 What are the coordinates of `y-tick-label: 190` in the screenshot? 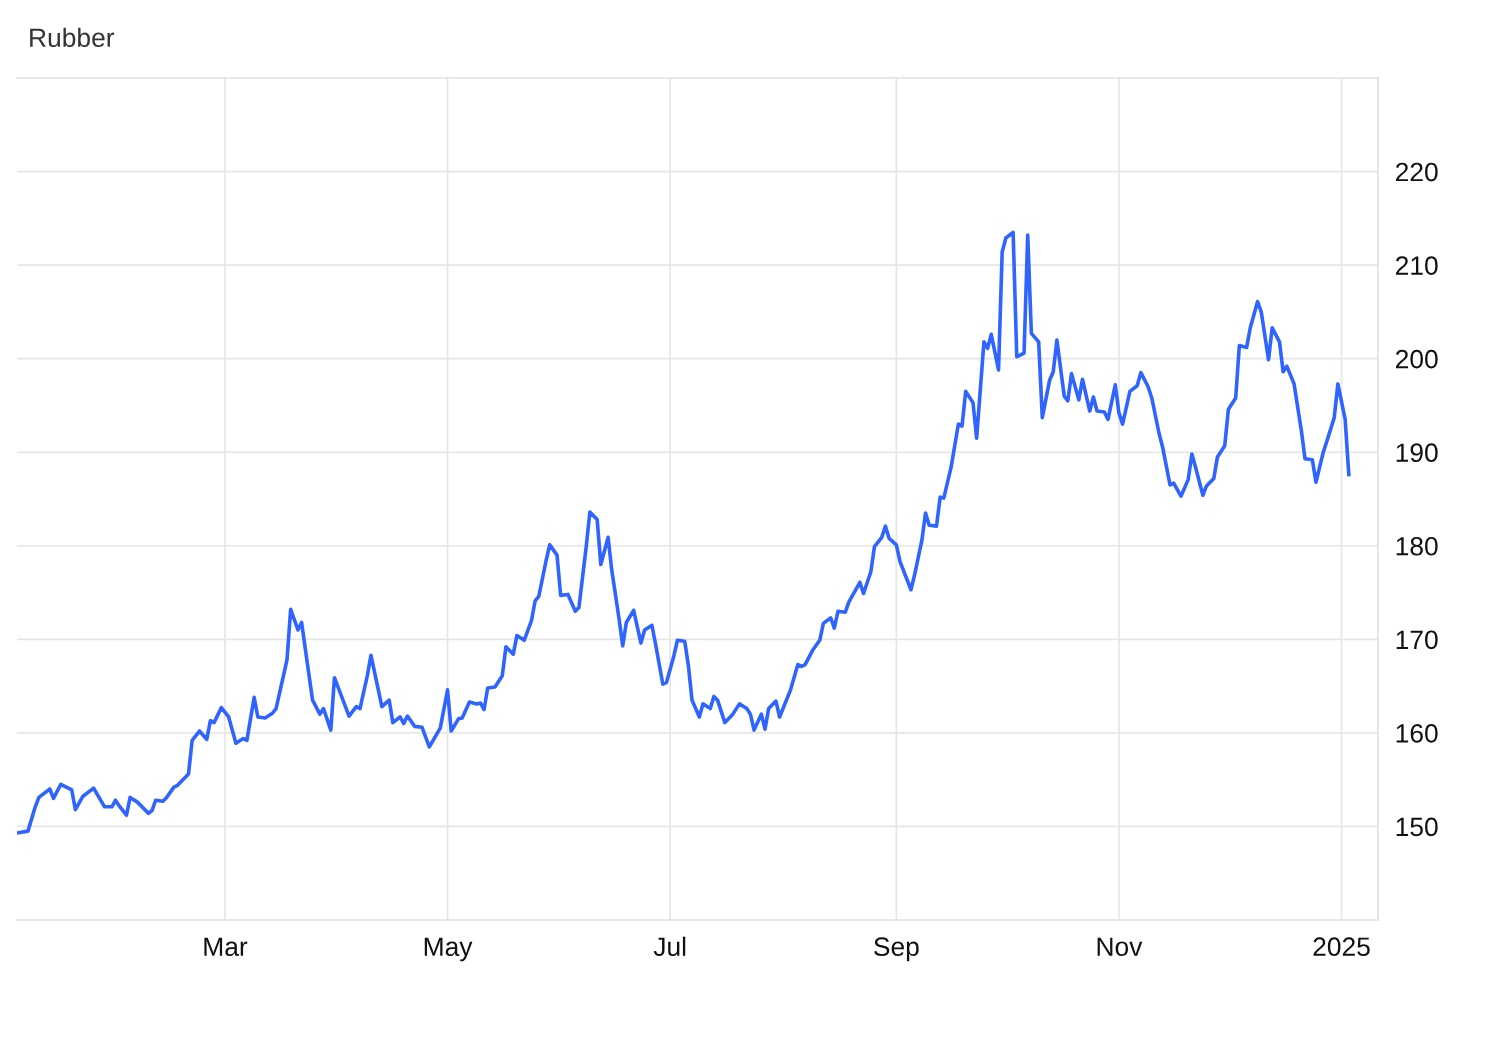 It's located at (1417, 453).